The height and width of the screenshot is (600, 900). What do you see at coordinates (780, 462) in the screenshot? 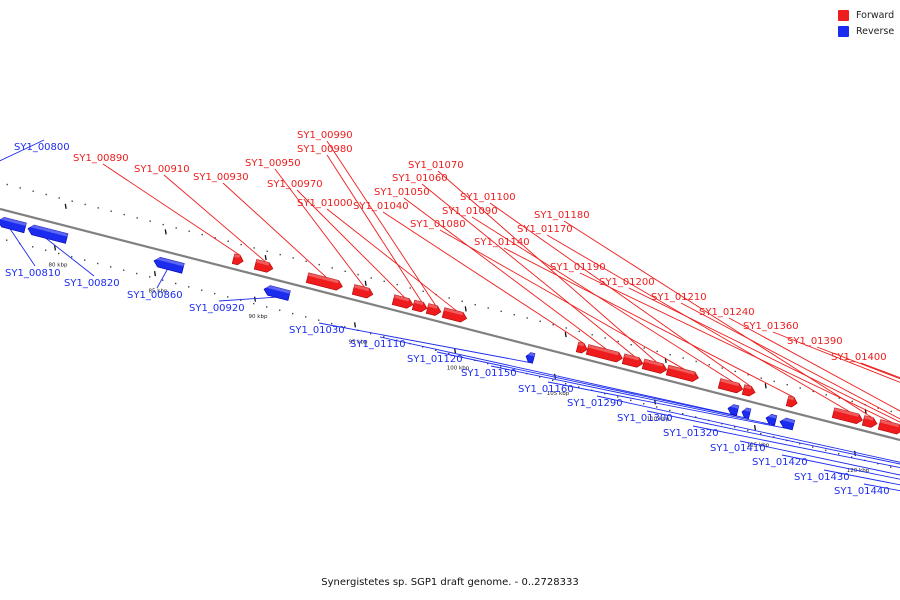
I see `gene-label-sy1-01420: SY1_01420` at bounding box center [780, 462].